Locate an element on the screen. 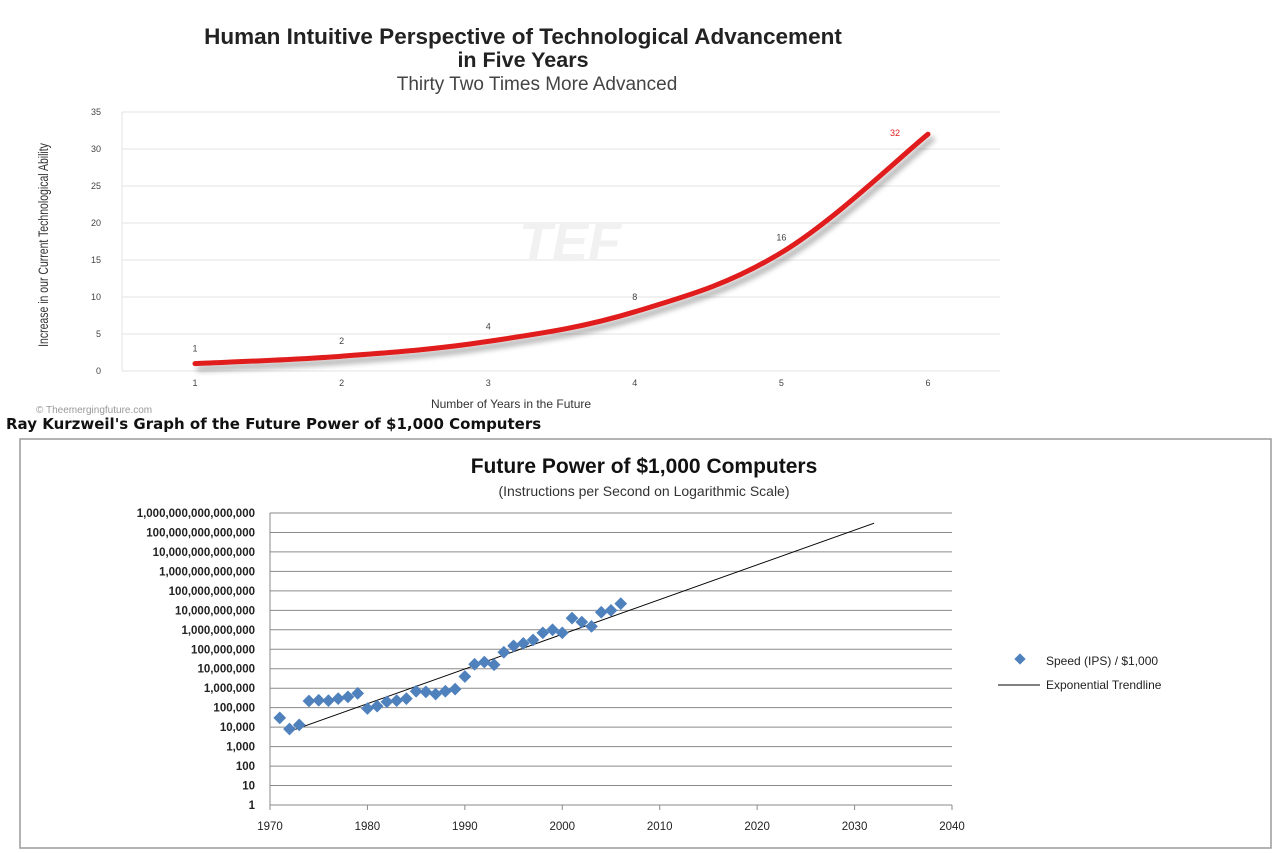 The width and height of the screenshot is (1280, 853). chart1-title-line2: in Five Years is located at coordinates (522, 60).